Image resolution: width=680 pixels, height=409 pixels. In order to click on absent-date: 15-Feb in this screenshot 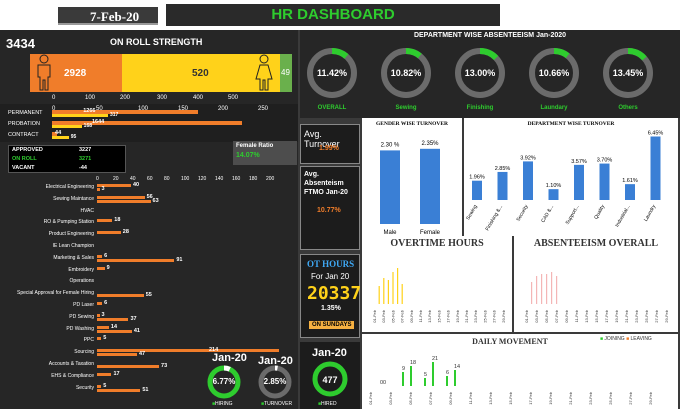, I will do `click(596, 315)`.